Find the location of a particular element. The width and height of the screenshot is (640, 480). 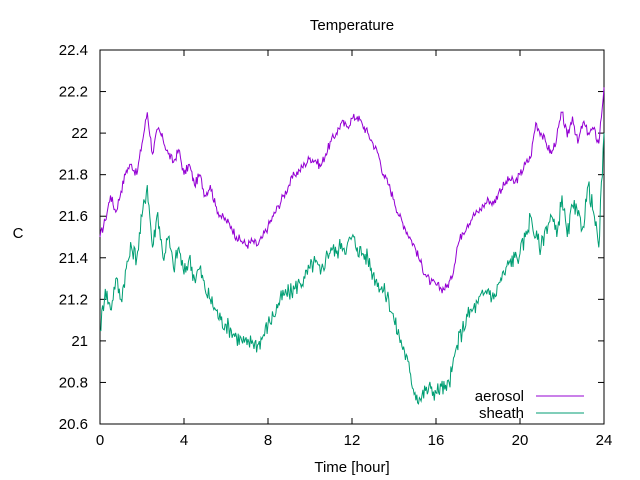

x-tick-label: 8 is located at coordinates (268, 440).